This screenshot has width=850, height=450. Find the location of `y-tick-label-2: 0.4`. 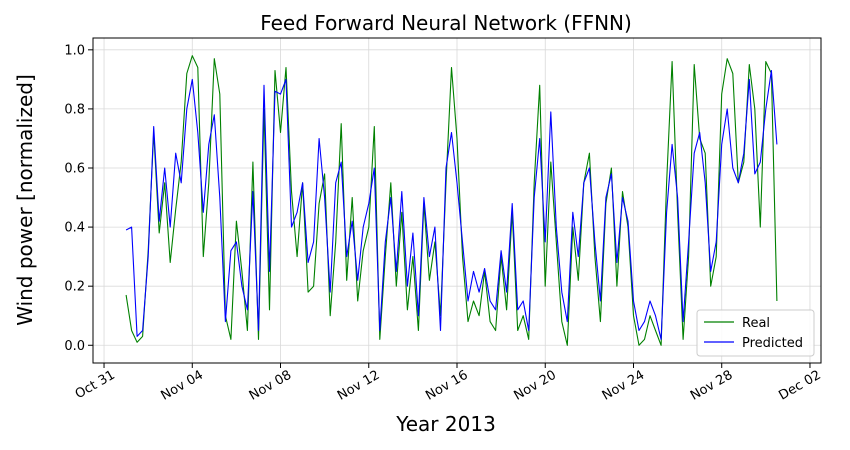

y-tick-label-2: 0.4 is located at coordinates (74, 228).